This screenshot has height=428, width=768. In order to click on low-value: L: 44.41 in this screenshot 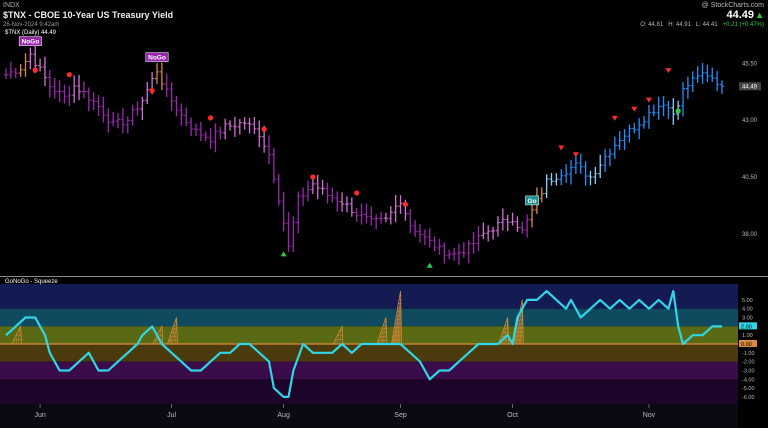, I will do `click(706, 25)`.